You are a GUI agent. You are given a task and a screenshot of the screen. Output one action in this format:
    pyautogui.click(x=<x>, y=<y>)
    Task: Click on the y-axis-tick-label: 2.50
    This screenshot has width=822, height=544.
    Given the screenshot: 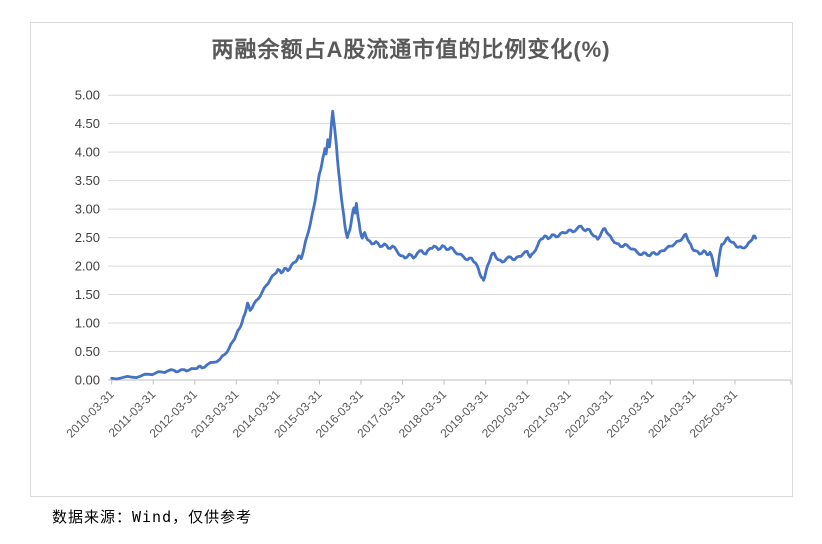 What is the action you would take?
    pyautogui.click(x=87, y=237)
    